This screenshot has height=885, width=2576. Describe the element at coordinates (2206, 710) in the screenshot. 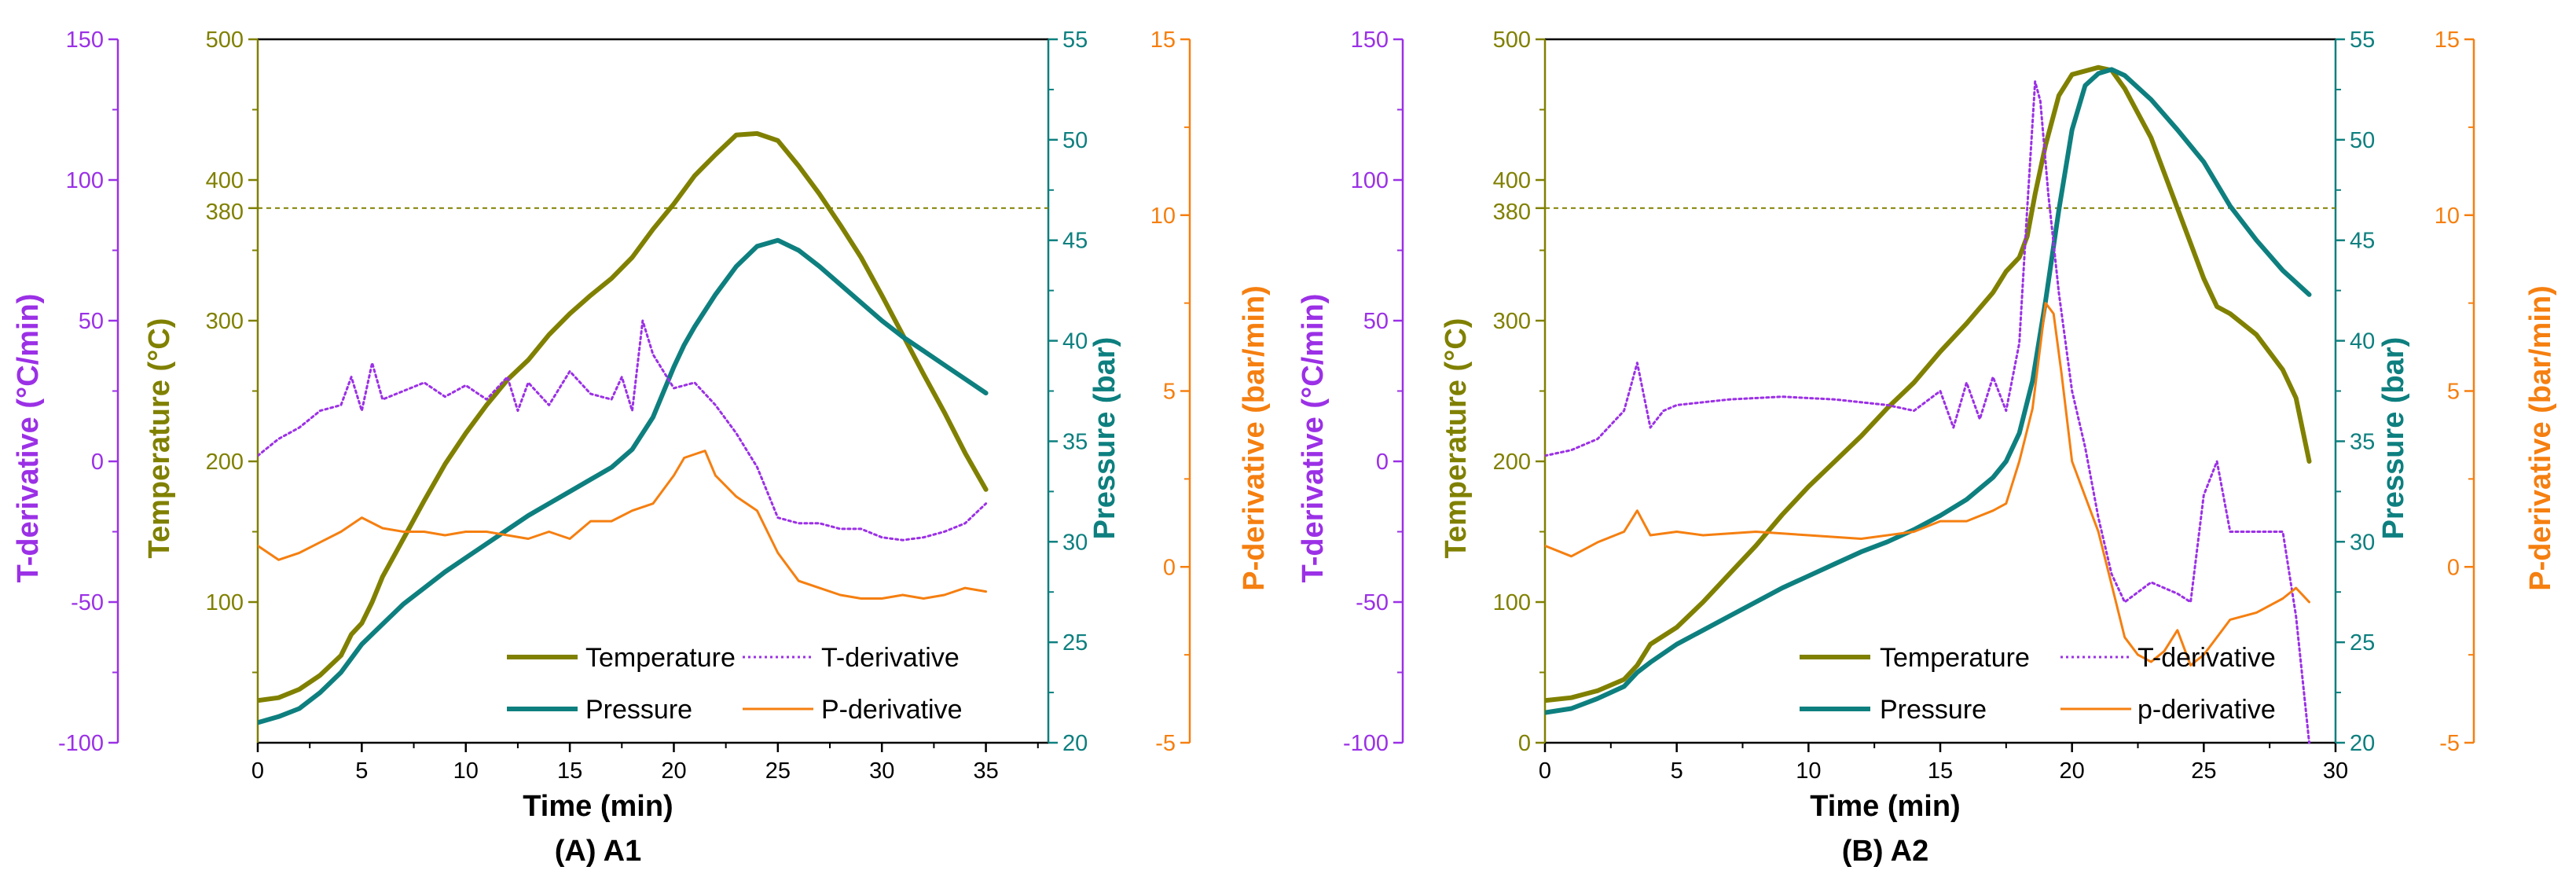

I see `legend-label: p-derivative` at that location.